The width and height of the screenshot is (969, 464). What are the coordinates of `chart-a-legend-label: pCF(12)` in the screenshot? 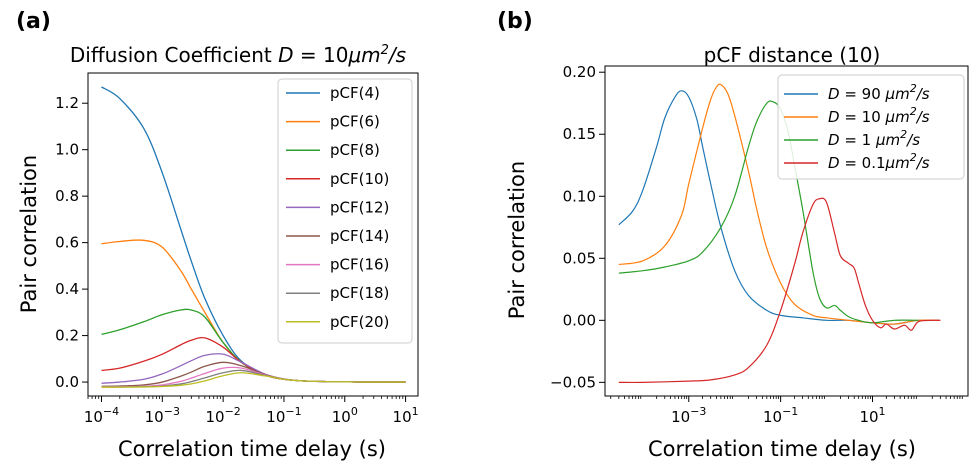 It's located at (359, 207).